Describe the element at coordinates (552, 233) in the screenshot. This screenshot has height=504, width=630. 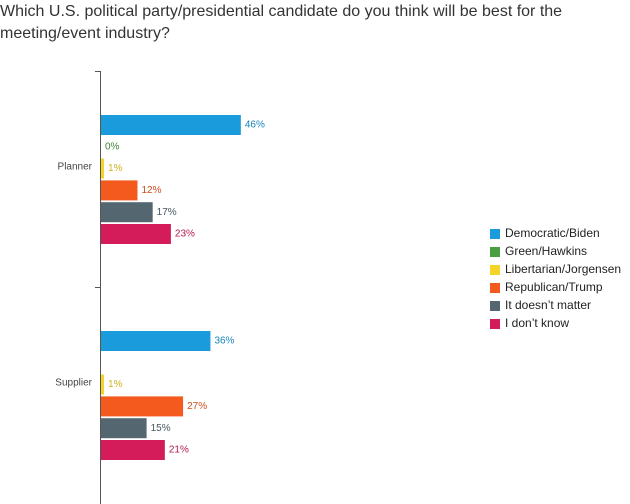
I see `legend-label: Democratic/Biden` at that location.